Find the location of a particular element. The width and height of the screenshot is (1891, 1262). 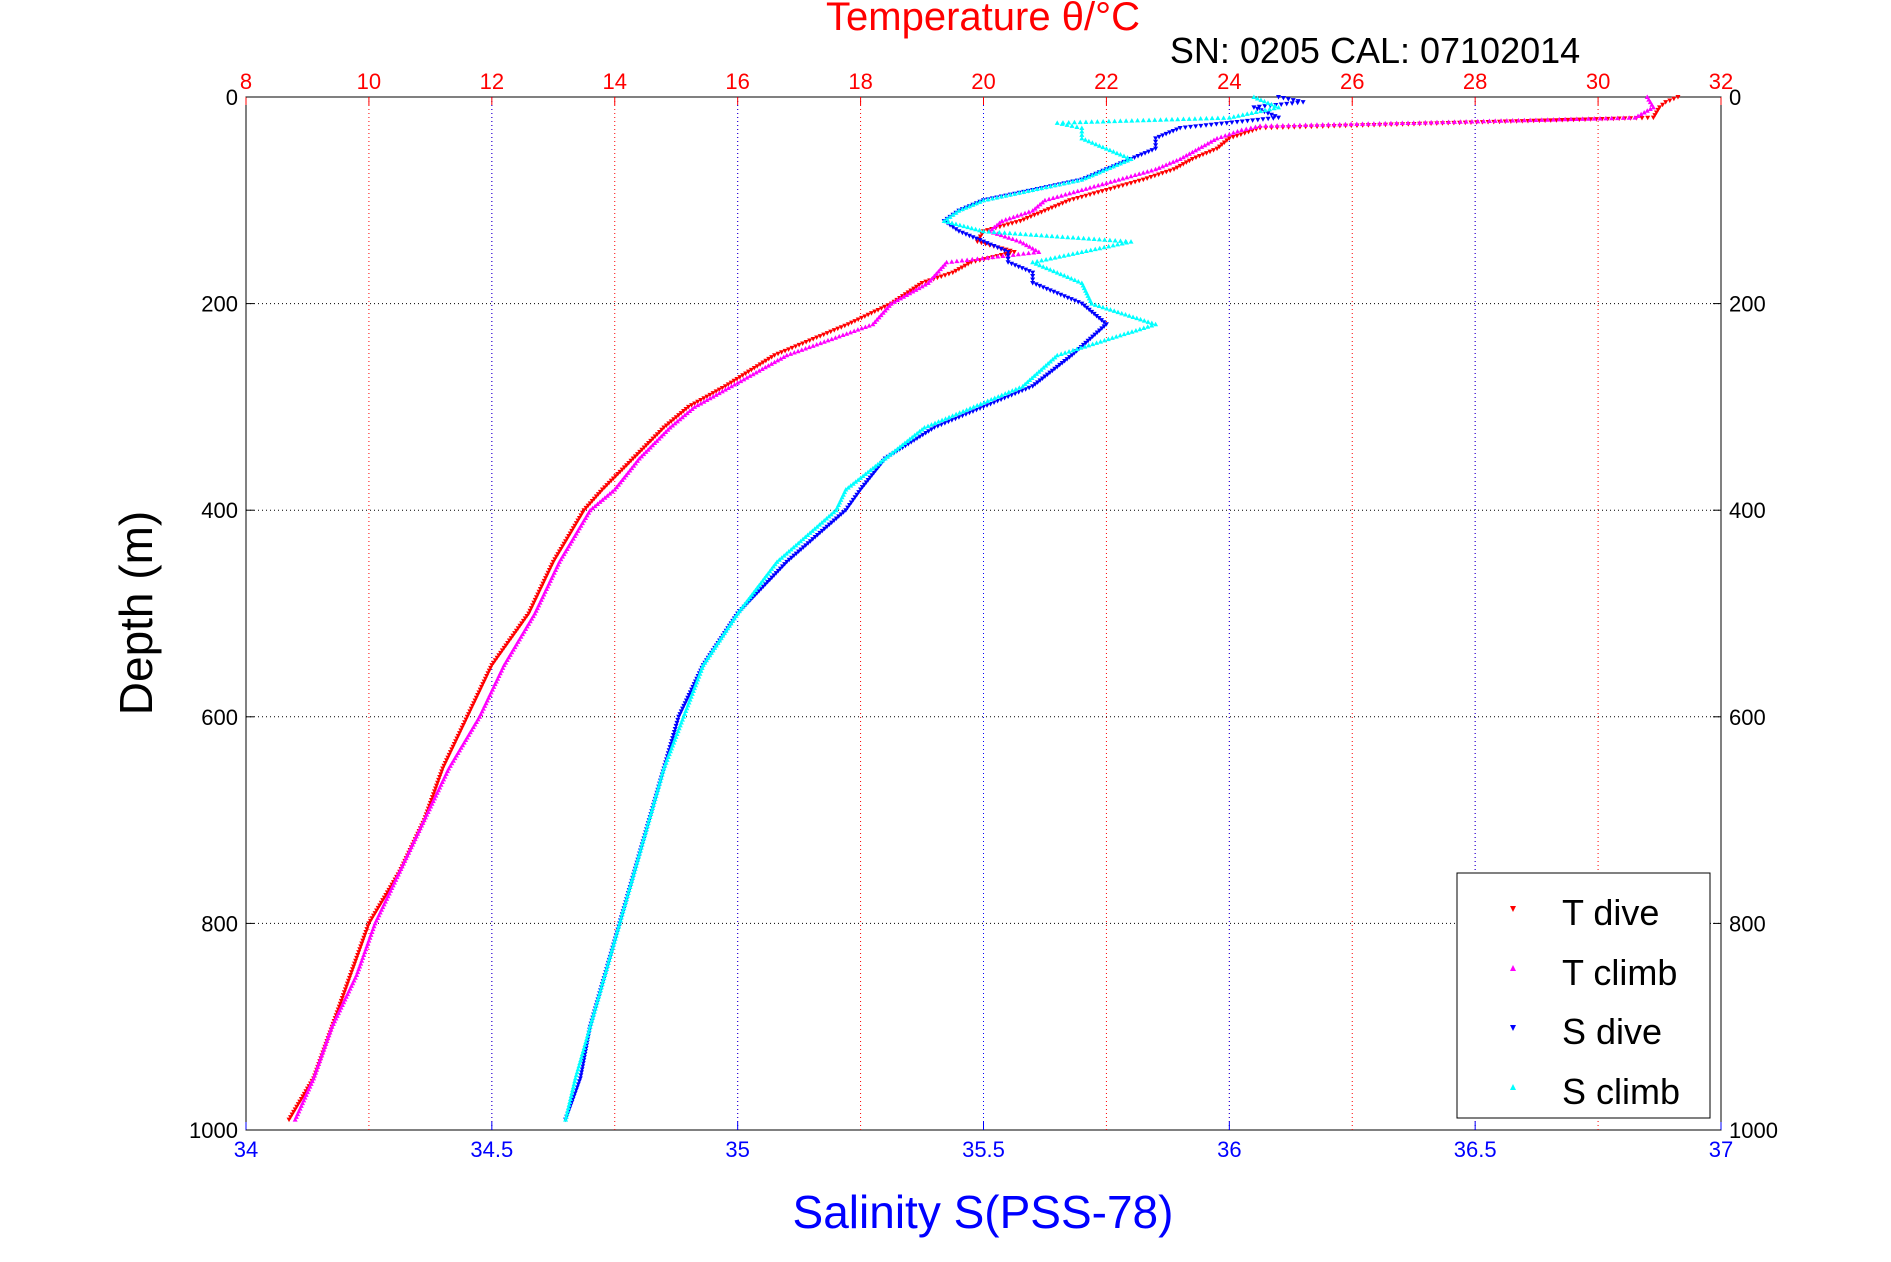

tick-label-depth-left: 600 is located at coordinates (219, 717).